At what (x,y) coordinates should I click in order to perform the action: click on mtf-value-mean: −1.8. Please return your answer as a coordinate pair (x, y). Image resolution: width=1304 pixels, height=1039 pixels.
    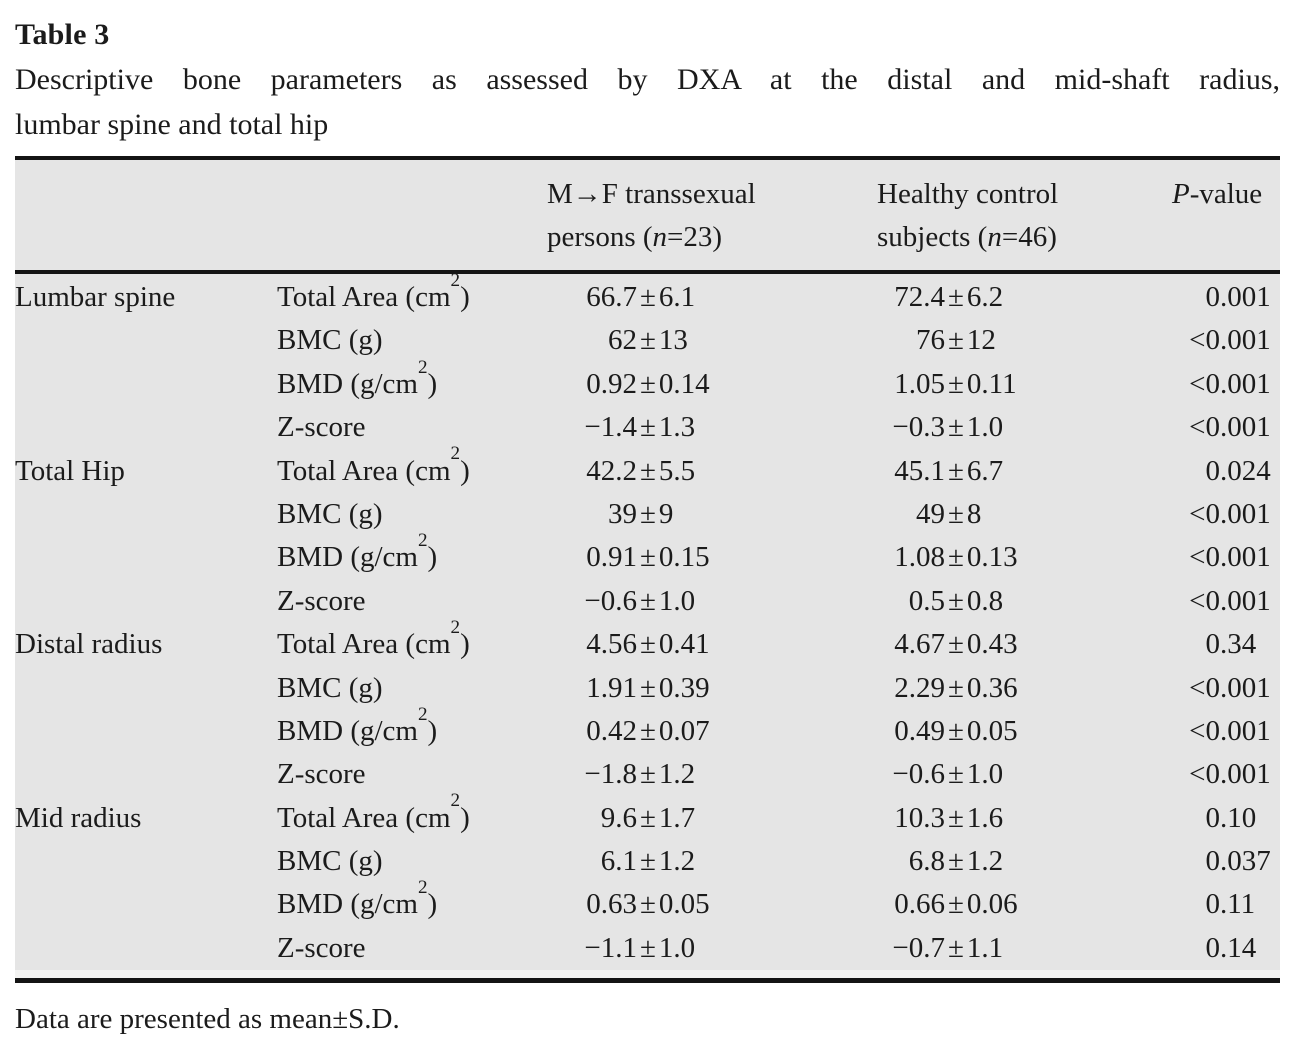
    Looking at the image, I should click on (610, 774).